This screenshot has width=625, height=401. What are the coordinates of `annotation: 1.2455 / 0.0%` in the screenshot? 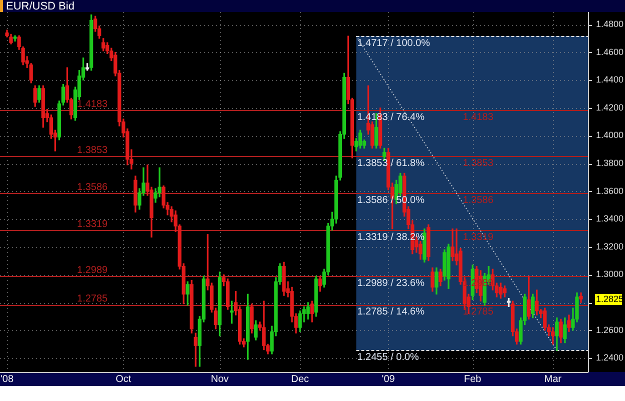 It's located at (388, 358).